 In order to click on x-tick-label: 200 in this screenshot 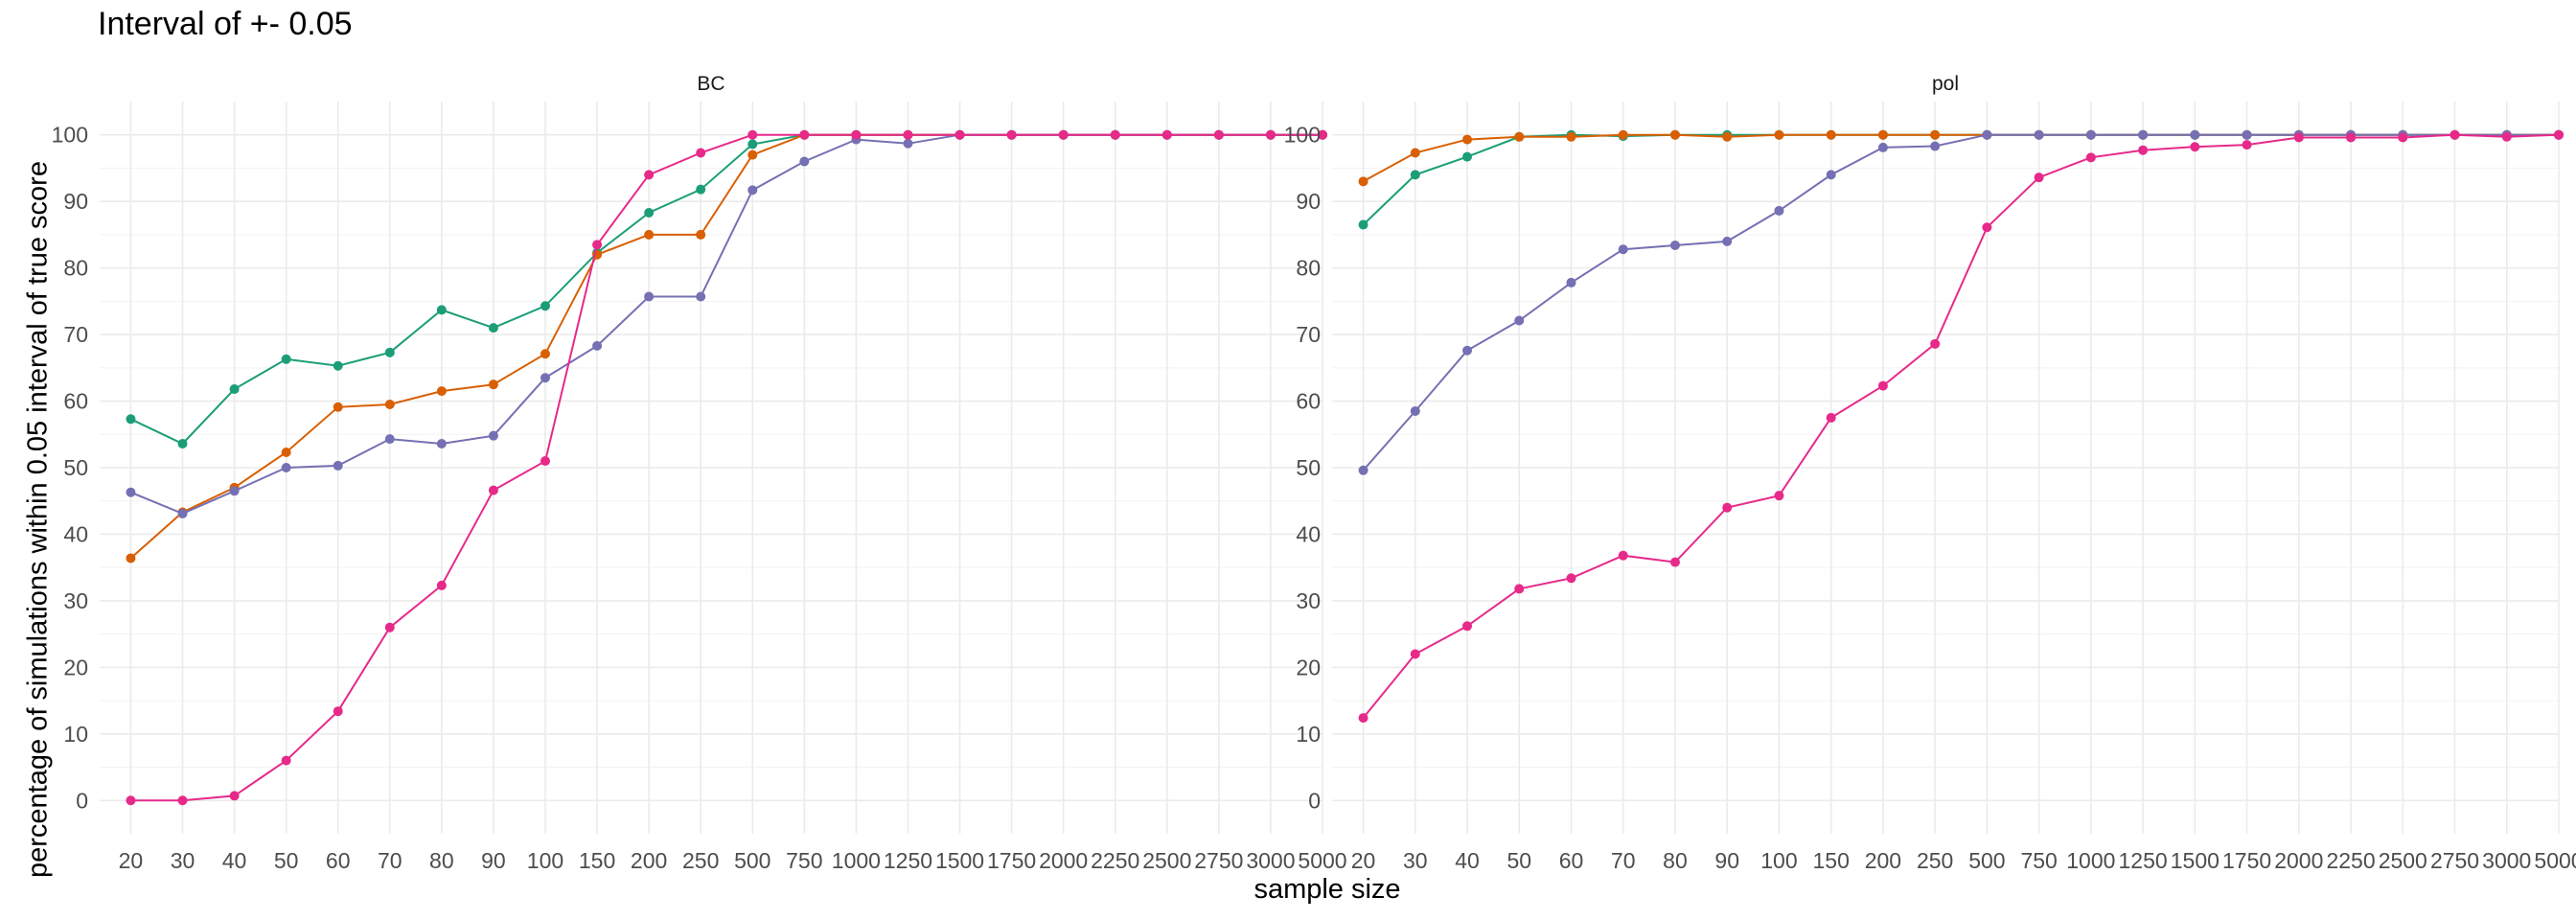, I will do `click(649, 860)`.